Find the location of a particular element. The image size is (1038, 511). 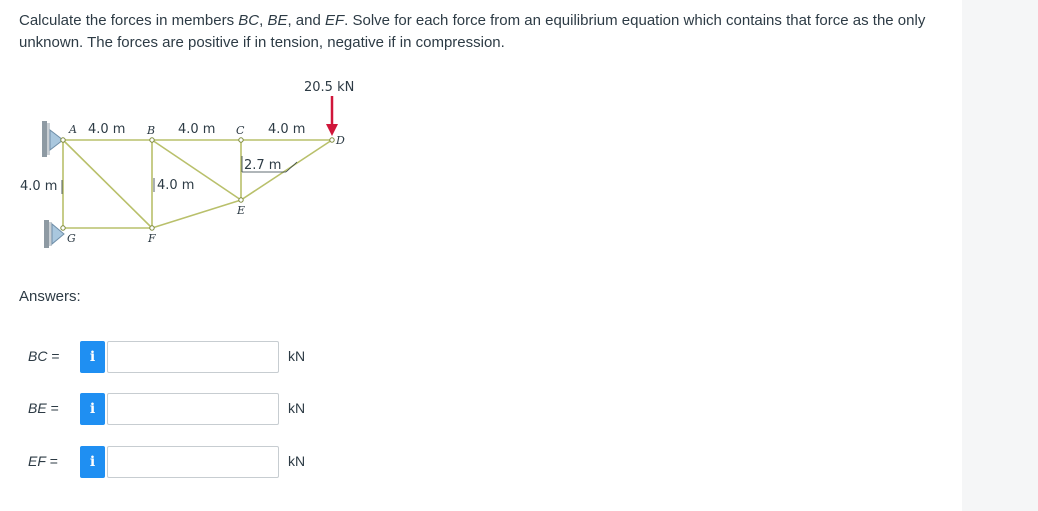

node-label-d: D is located at coordinates (340, 140).